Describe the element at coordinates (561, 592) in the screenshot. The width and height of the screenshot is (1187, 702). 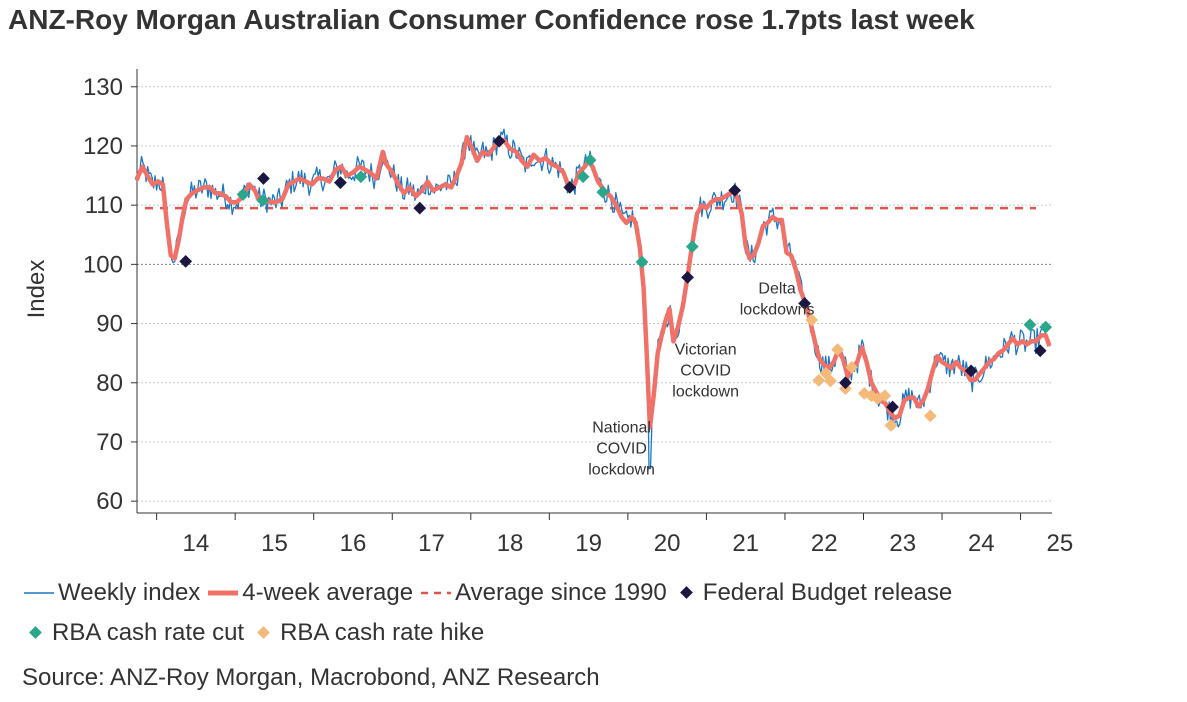
I see `legend-label-avg1990: Average since 1990` at that location.